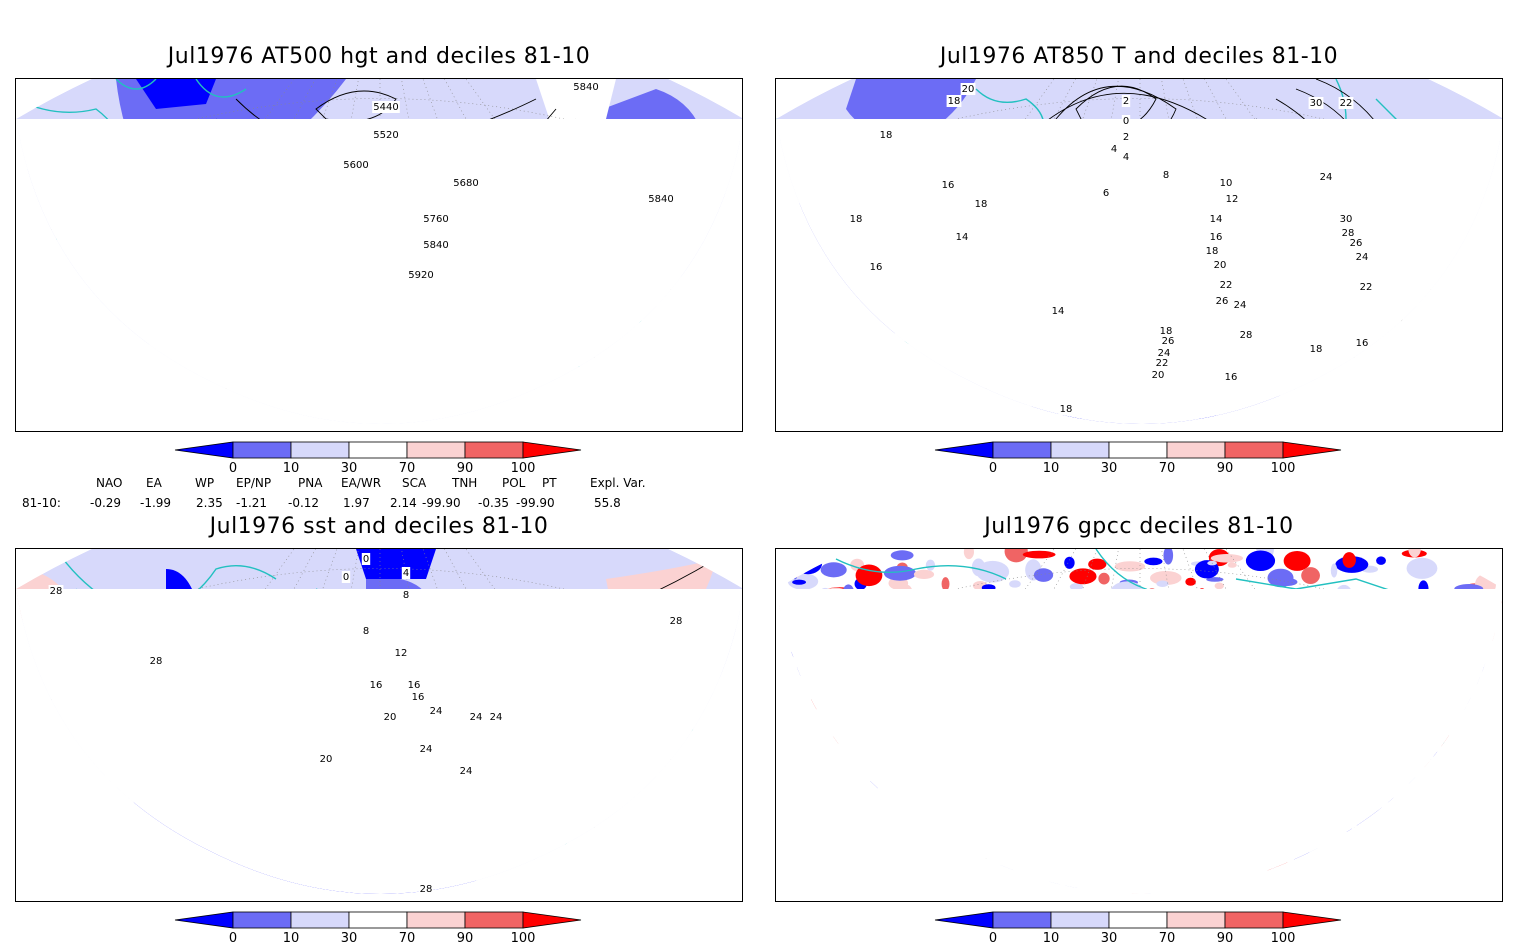 The height and width of the screenshot is (948, 1520). Describe the element at coordinates (304, 503) in the screenshot. I see `index-value-pna: -0.12` at that location.